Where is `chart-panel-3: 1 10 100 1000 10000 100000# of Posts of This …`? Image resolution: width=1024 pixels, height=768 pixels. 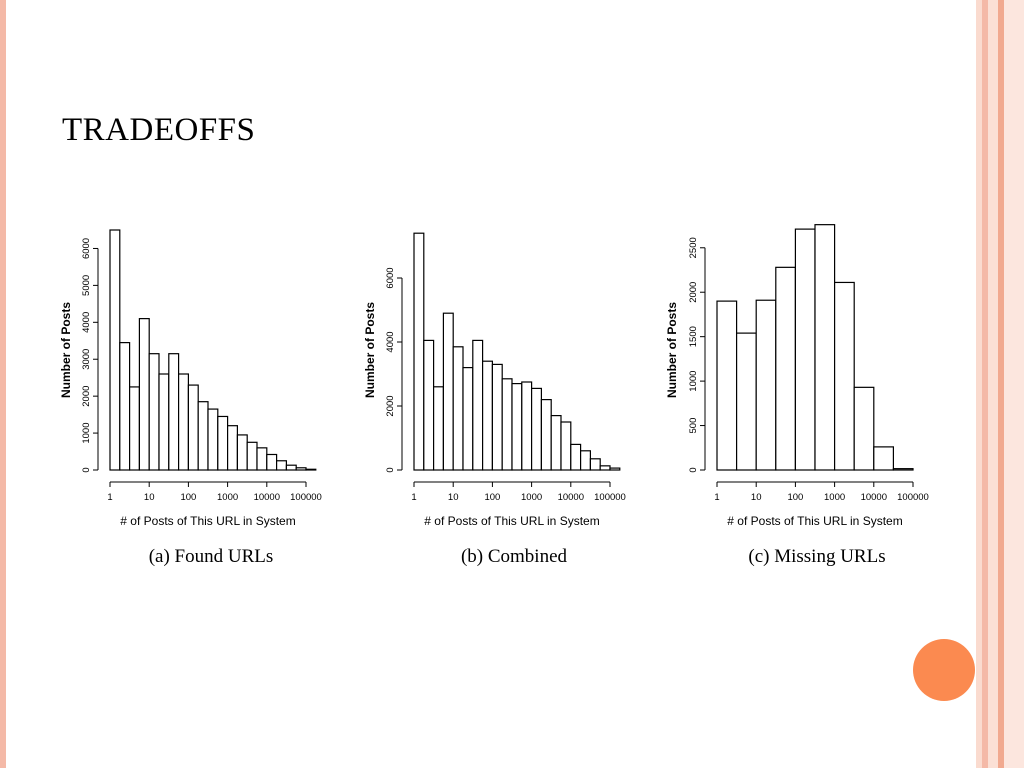 chart-panel-3: 1 10 100 1000 10000 100000# of Posts of This … is located at coordinates (797, 395).